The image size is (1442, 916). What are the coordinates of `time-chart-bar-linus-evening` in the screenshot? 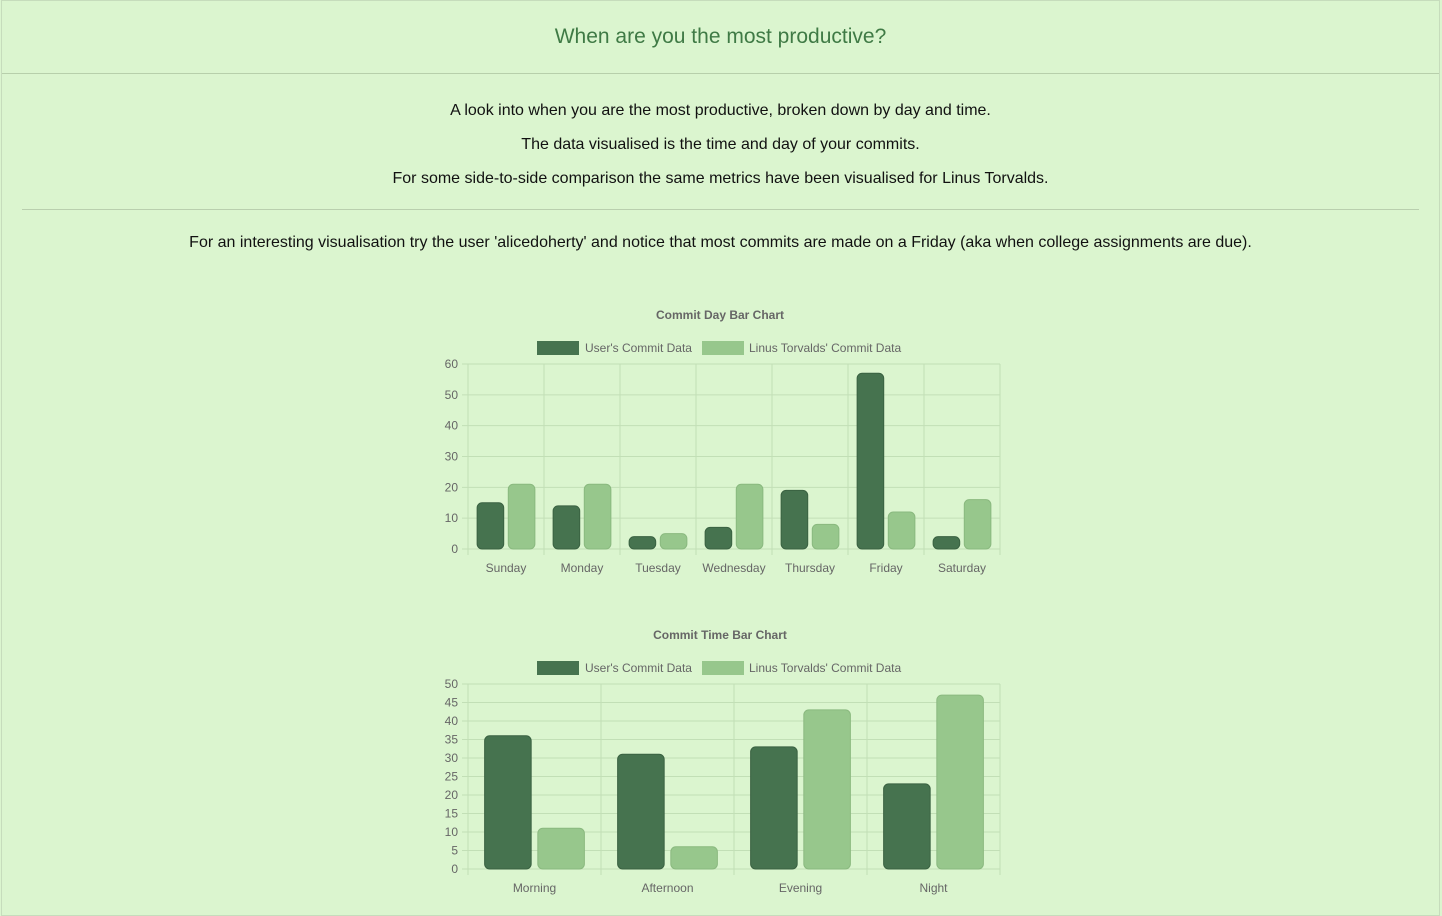 It's located at (827, 789).